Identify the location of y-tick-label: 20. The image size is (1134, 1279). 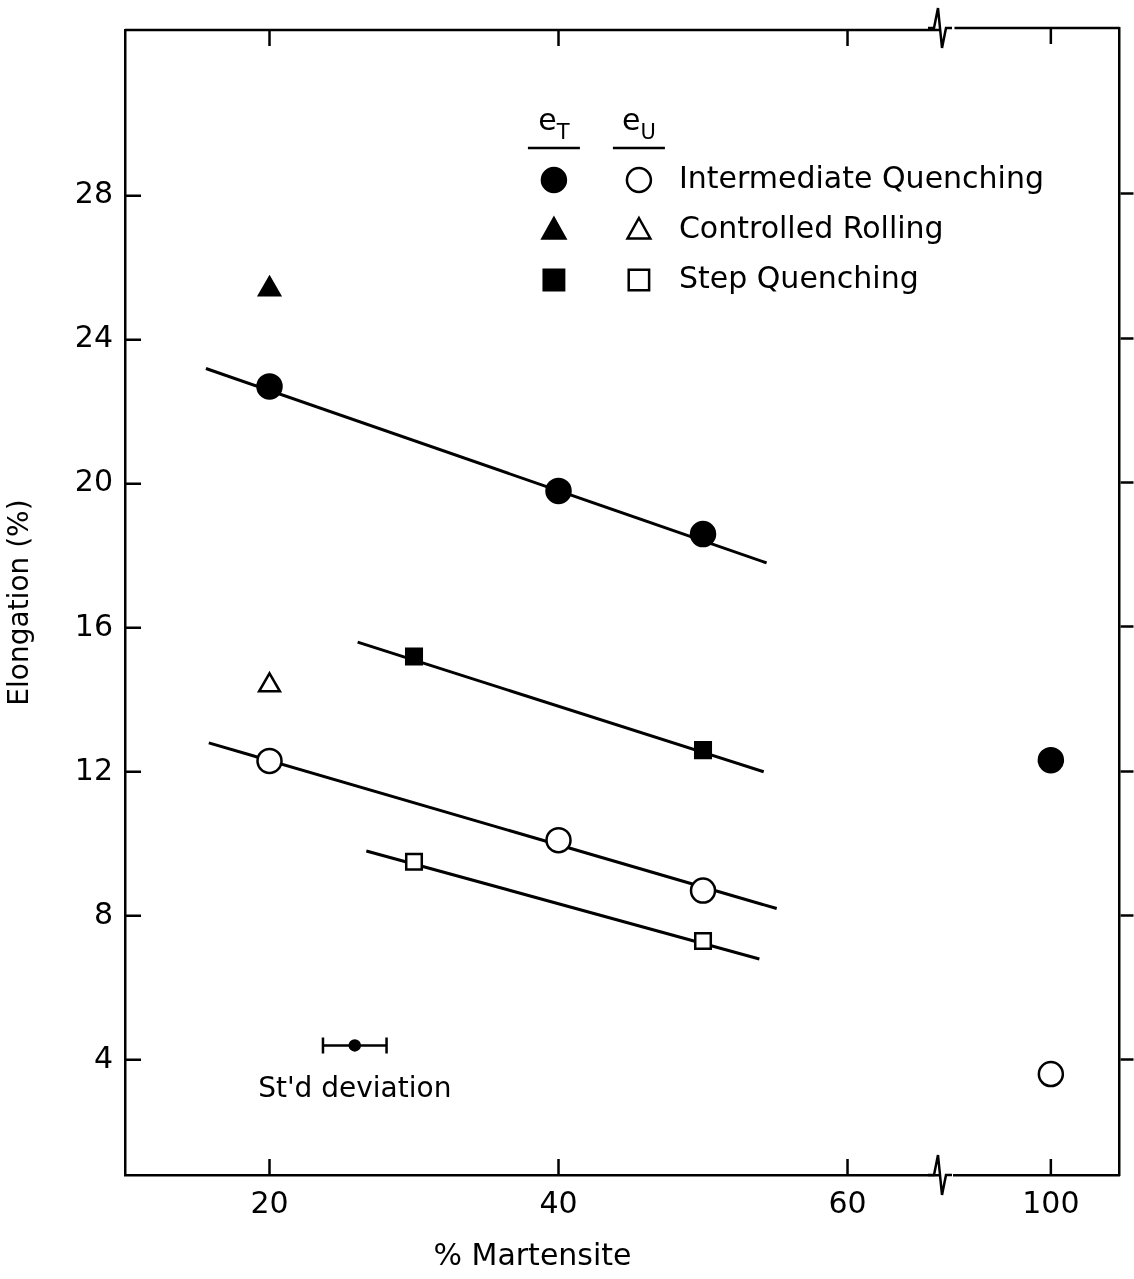
(93, 481).